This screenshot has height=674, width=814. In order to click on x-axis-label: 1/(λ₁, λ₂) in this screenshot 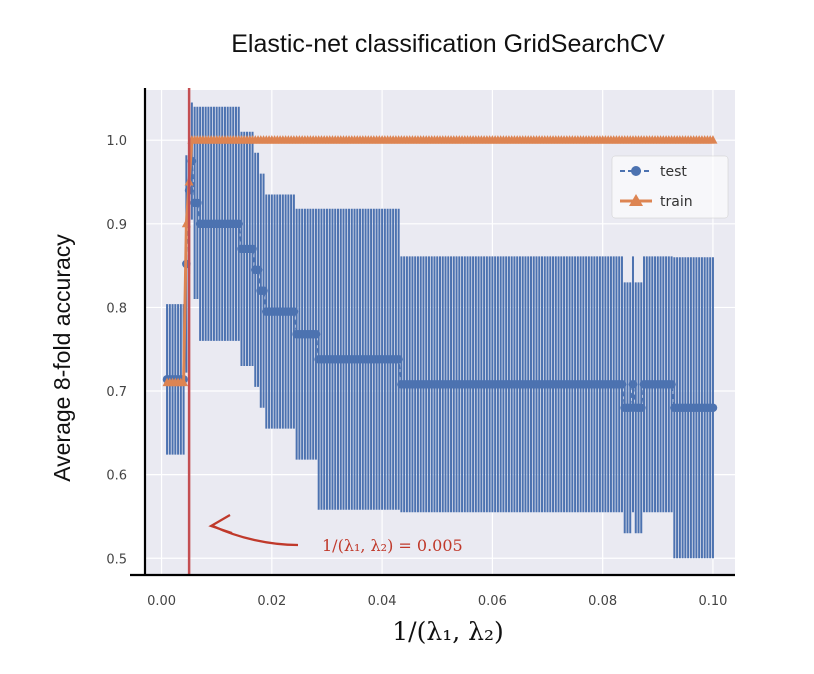, I will do `click(447, 631)`.